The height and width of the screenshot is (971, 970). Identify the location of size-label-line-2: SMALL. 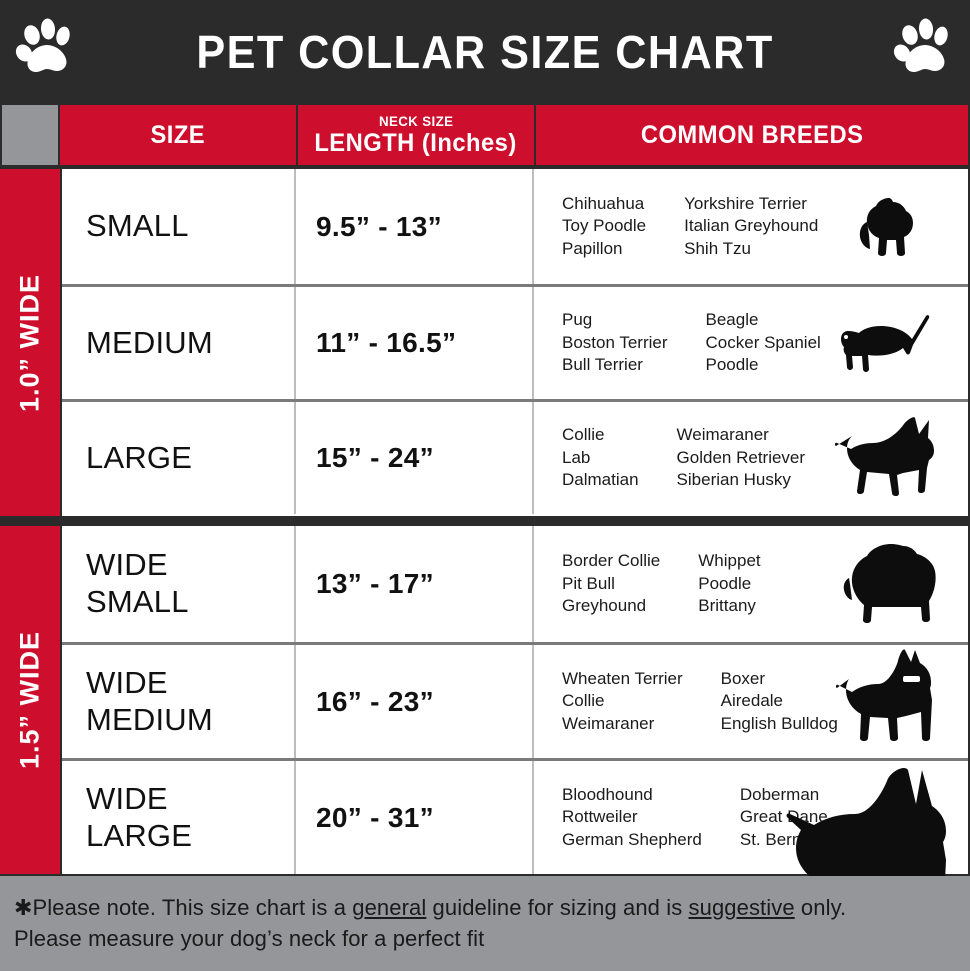
(137, 601).